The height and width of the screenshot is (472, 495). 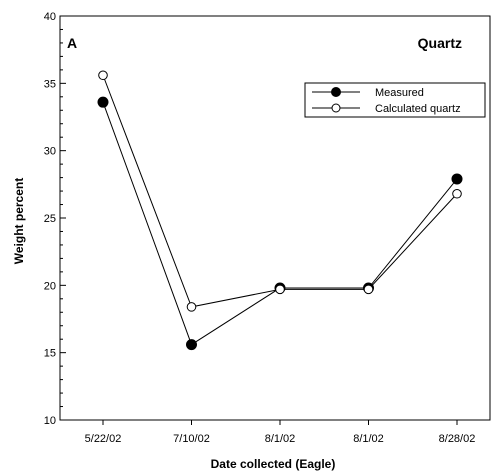 What do you see at coordinates (273, 464) in the screenshot?
I see `x-axis-title: Date collected (Eagle)` at bounding box center [273, 464].